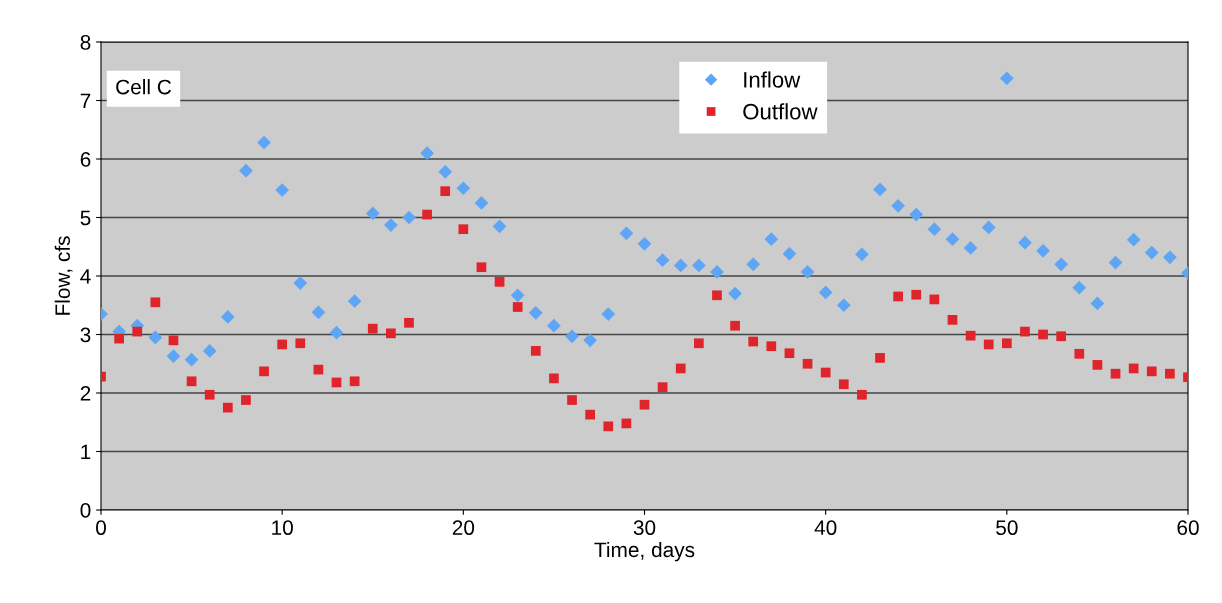  Describe the element at coordinates (772, 79) in the screenshot. I see `legend-label: Inflow` at that location.